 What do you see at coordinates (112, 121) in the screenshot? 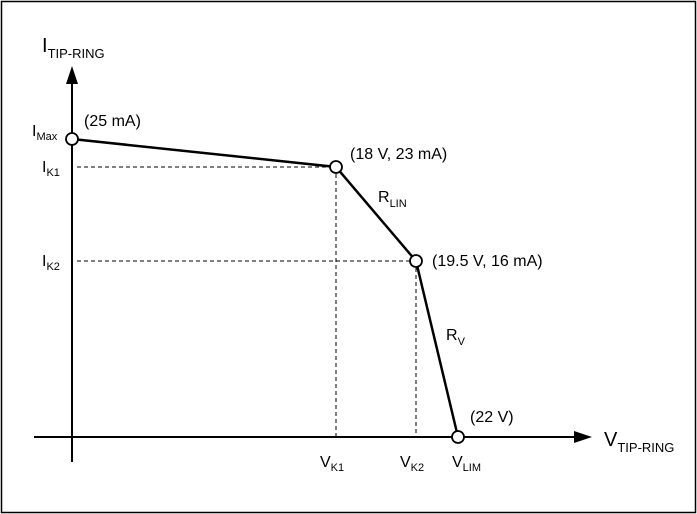
I see `point-label-imax: (25 mA)` at bounding box center [112, 121].